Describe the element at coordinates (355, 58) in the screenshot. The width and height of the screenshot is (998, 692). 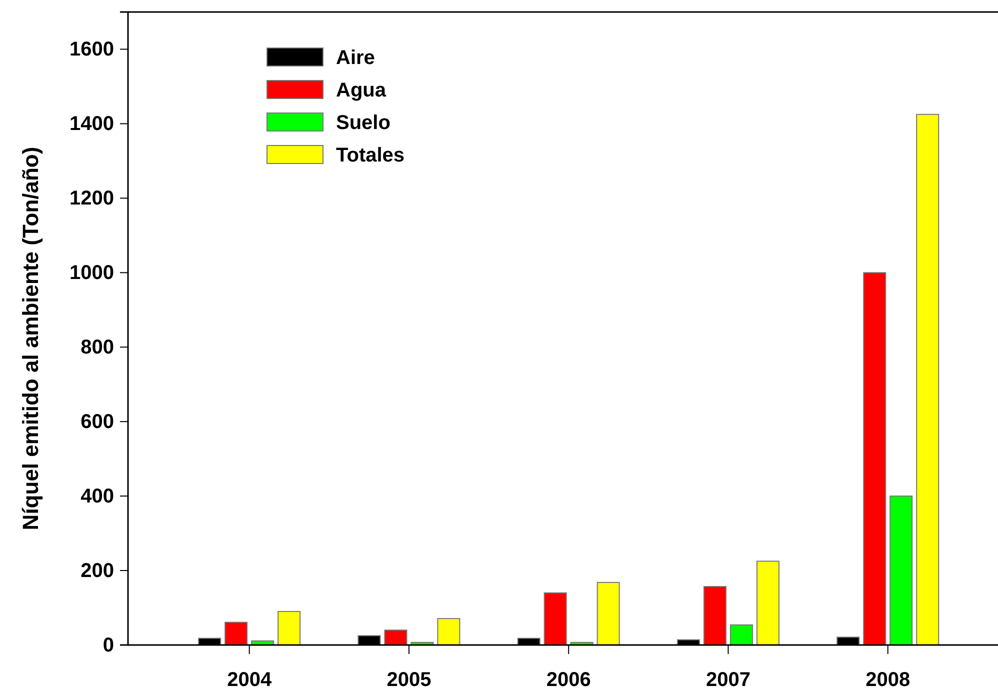
I see `legend-label: Aire` at that location.